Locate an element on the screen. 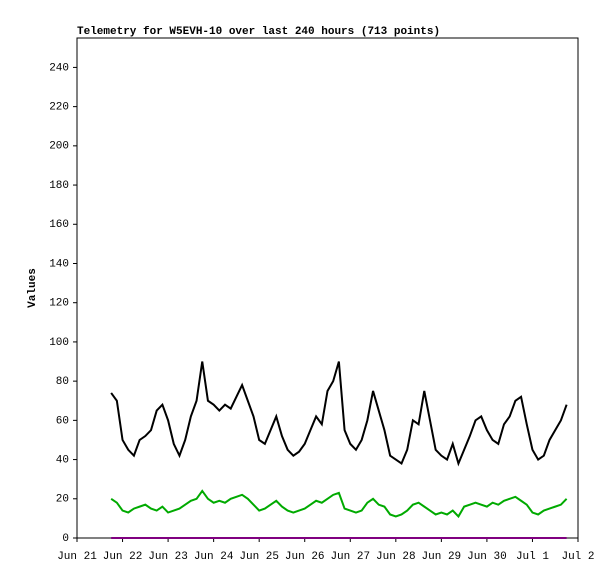 This screenshot has width=615, height=579. y-tick-label: 160 is located at coordinates (59, 225).